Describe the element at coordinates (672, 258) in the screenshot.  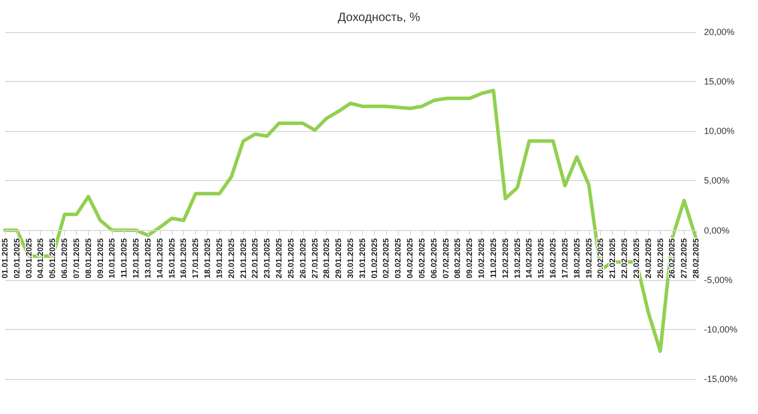
I see `x-tick-label: 26.02.2025` at that location.